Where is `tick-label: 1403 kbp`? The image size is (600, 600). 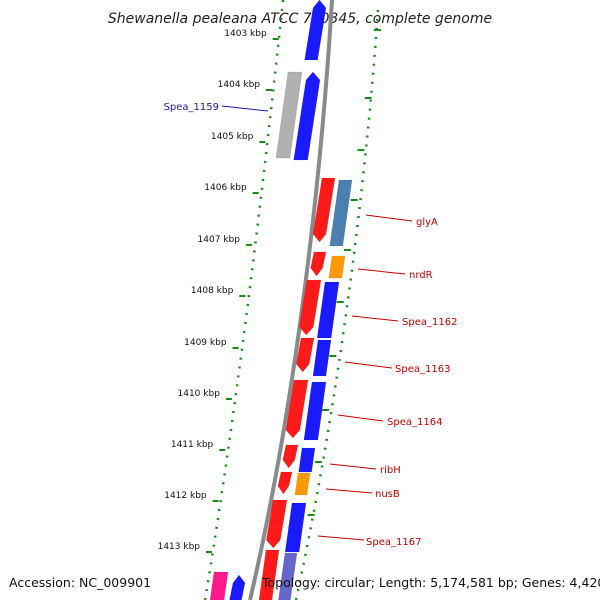 tick-label: 1403 kbp is located at coordinates (245, 34).